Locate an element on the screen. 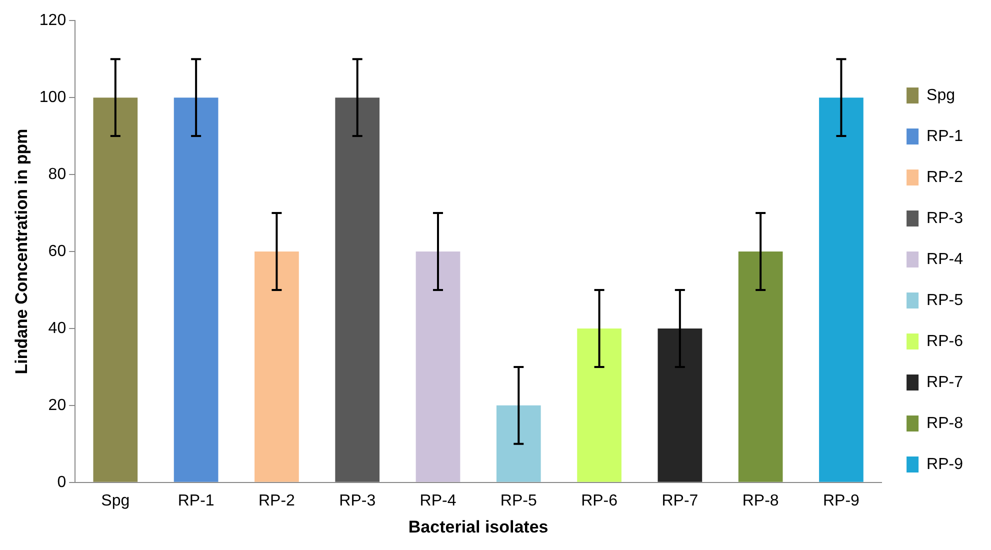 This screenshot has width=991, height=550. y-tick-label: 0 is located at coordinates (61, 482).